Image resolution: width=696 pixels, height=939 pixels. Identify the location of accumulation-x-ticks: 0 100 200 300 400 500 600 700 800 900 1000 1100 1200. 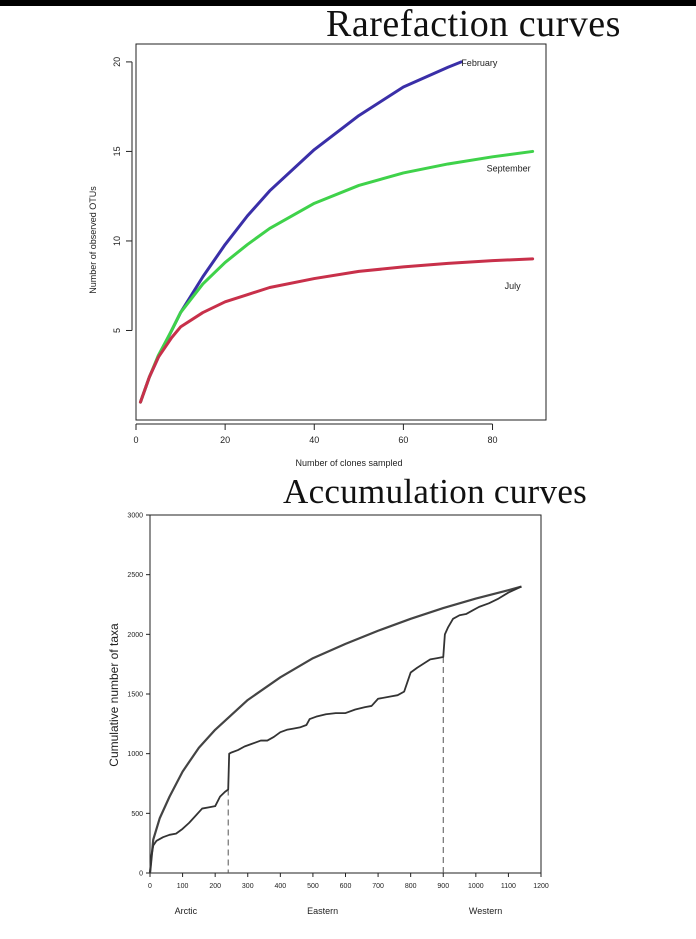
(348, 881).